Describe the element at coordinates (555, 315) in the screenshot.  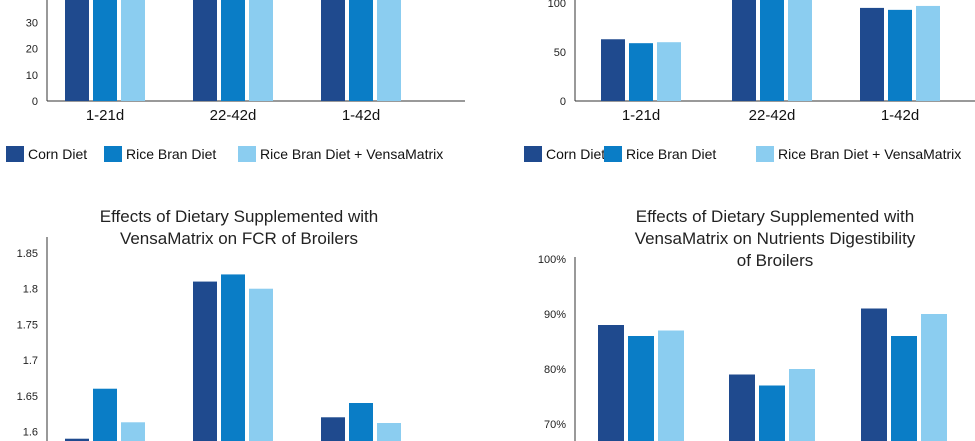
I see `y-tick-label: 90%` at that location.